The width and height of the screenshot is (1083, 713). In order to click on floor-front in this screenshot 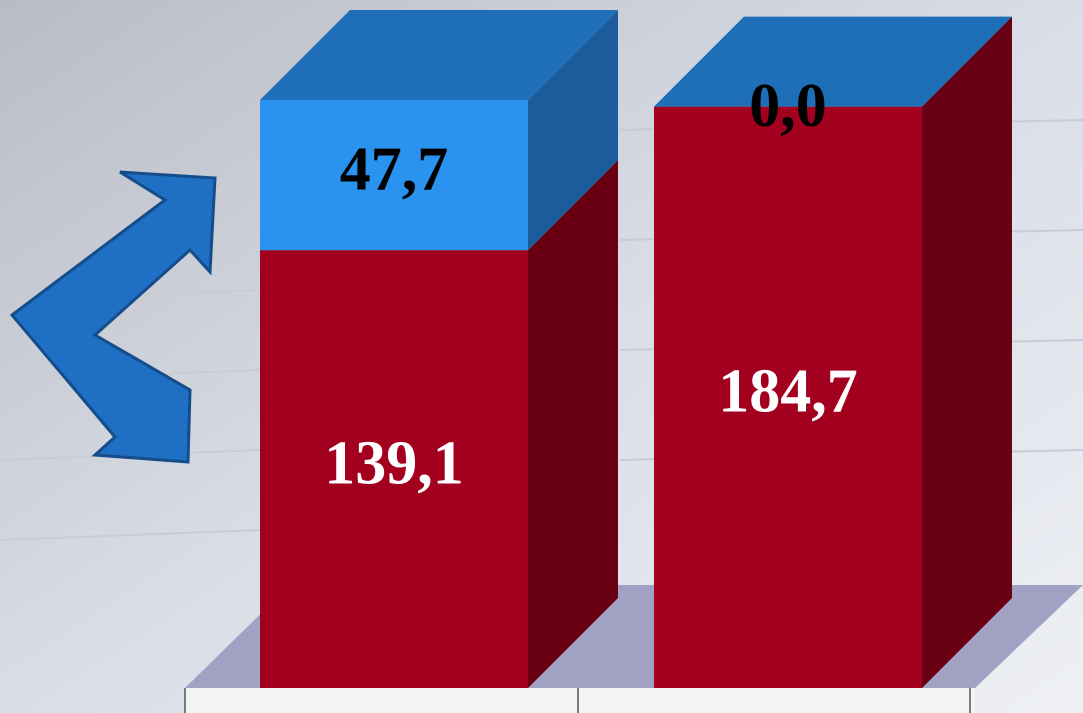, I will do `click(580, 700)`.